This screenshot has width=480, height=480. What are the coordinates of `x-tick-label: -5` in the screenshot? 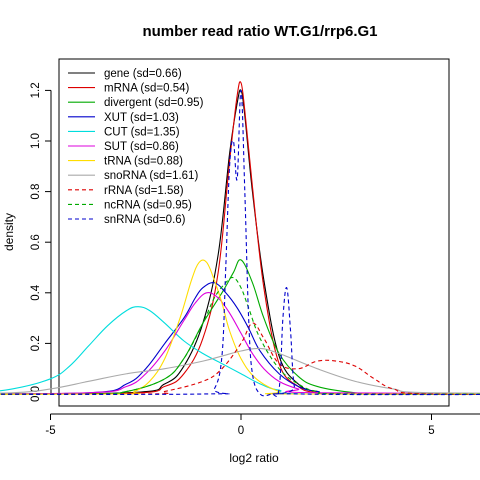 It's located at (50, 431).